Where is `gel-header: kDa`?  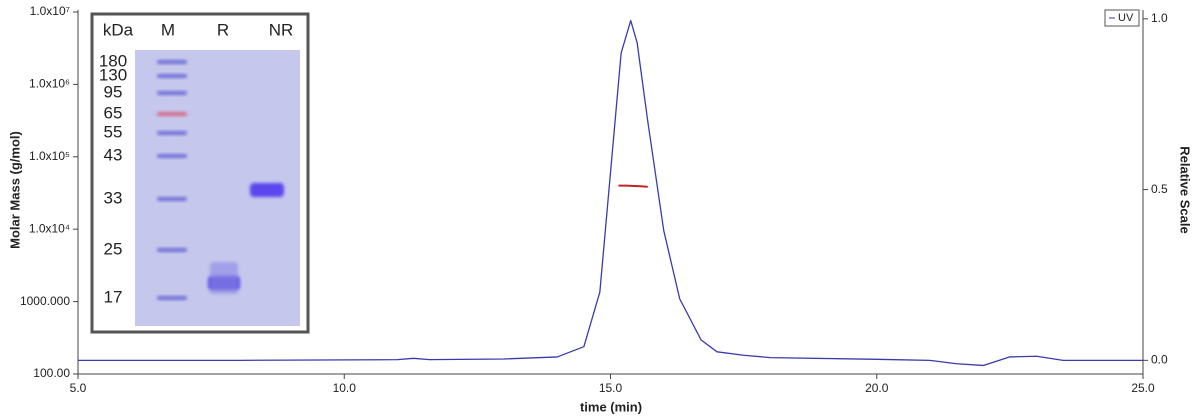
gel-header: kDa is located at coordinates (118, 29).